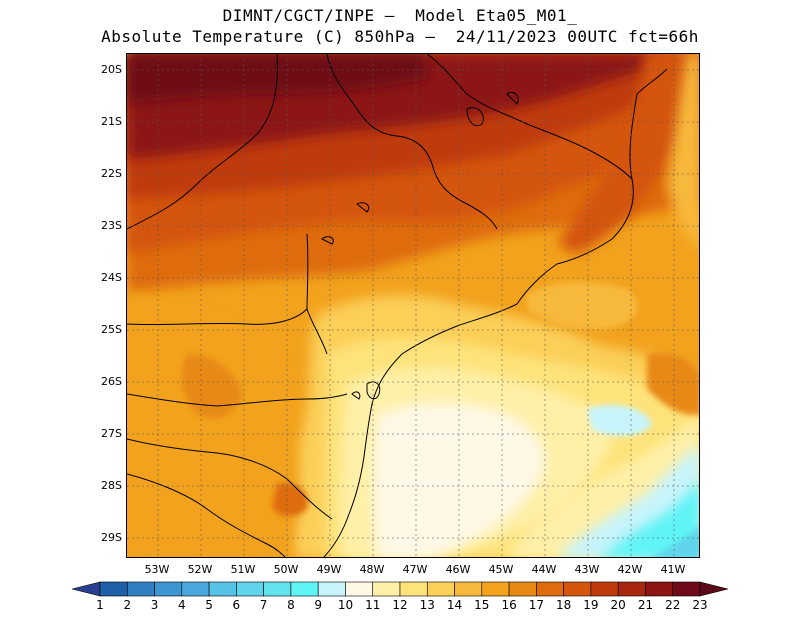  What do you see at coordinates (345, 223) in the screenshot?
I see `lakes` at bounding box center [345, 223].